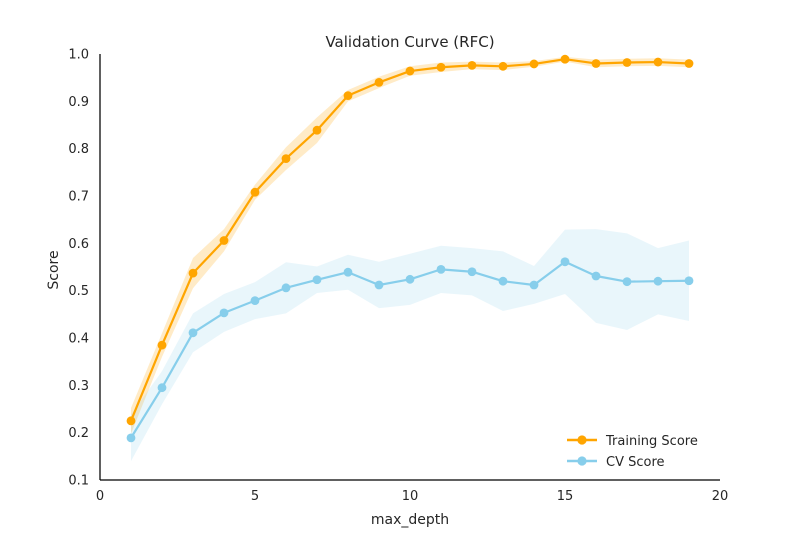 This screenshot has width=800, height=550. Describe the element at coordinates (565, 496) in the screenshot. I see `x-tick-label: 15` at that location.